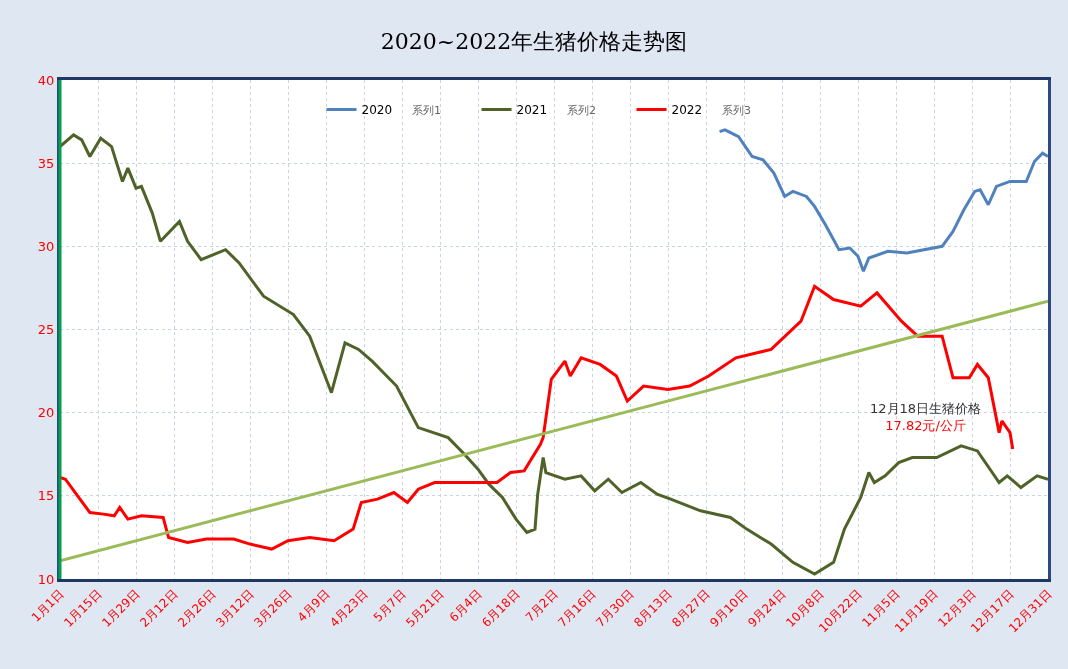  I want to click on y-tick-label: 35, so click(46, 163).